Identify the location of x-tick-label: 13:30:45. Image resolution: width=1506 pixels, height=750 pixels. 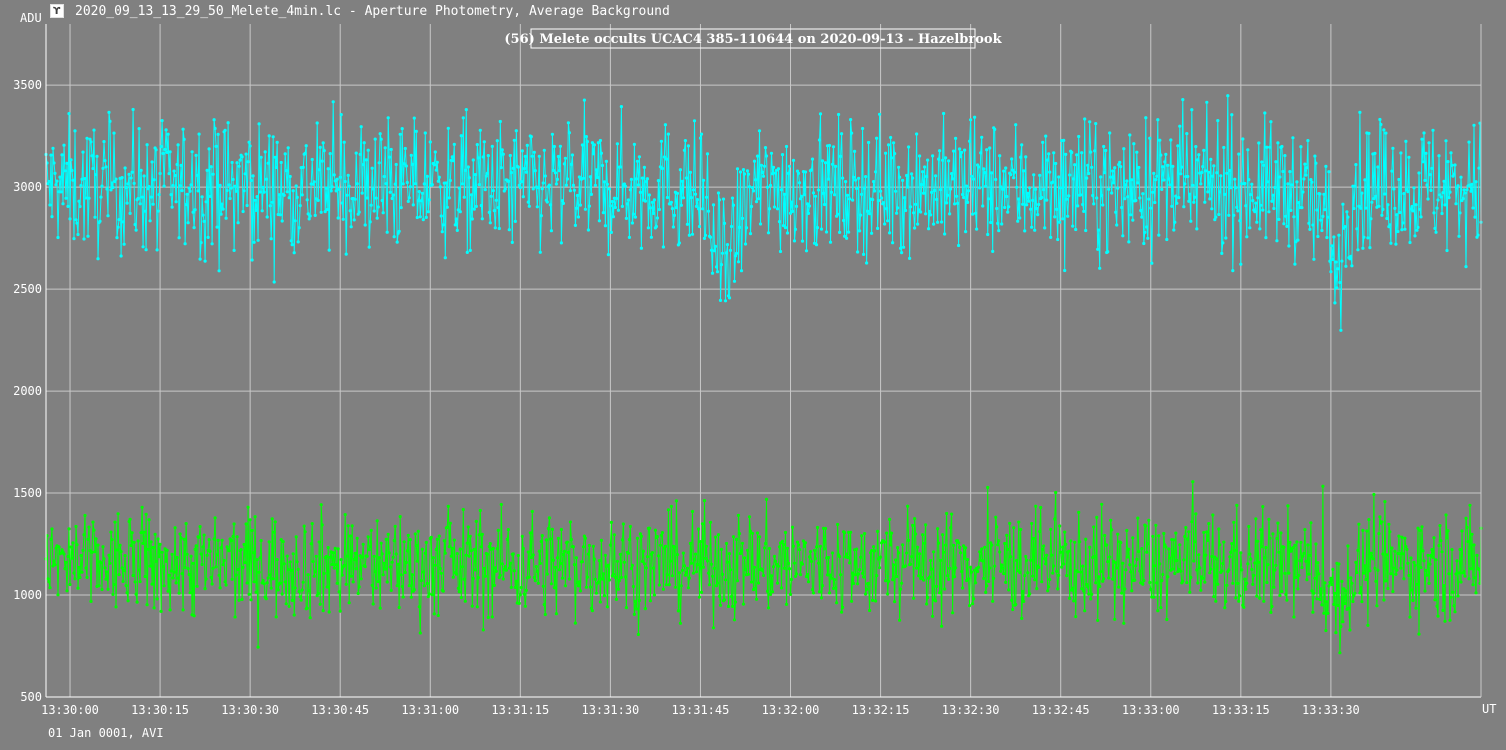
(340, 710).